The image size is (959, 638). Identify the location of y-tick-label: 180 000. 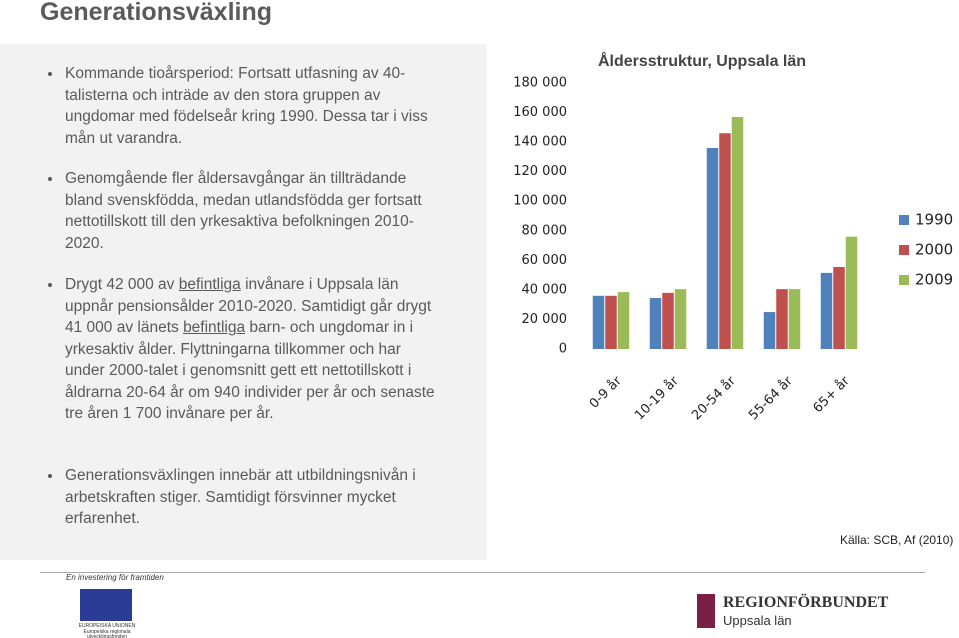
(540, 83).